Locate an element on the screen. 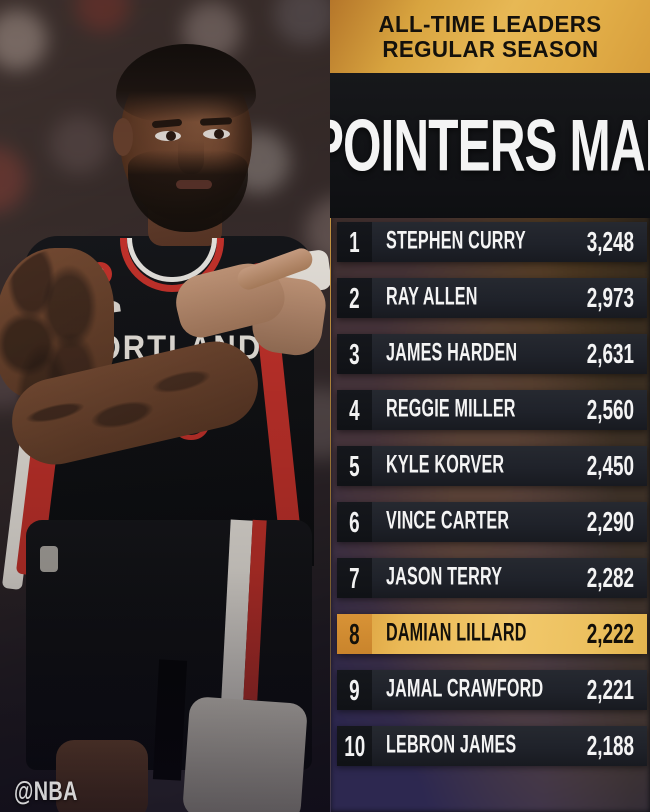 This screenshot has height=812, width=650. panel-header: ALL-TIME LEADERS REGULAR SEASON is located at coordinates (490, 36).